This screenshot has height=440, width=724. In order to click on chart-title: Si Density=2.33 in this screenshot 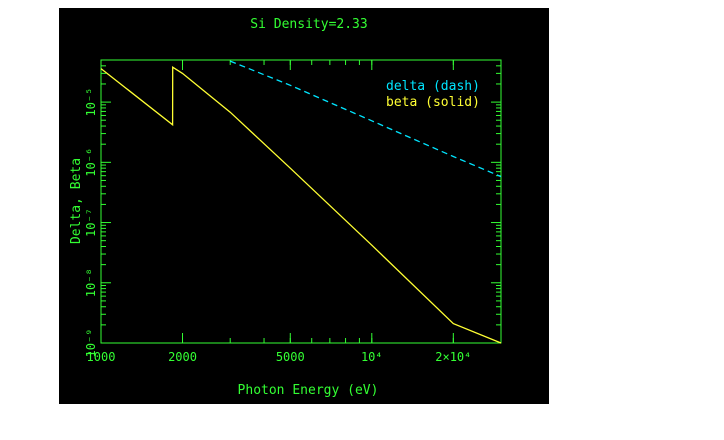, I will do `click(308, 24)`.